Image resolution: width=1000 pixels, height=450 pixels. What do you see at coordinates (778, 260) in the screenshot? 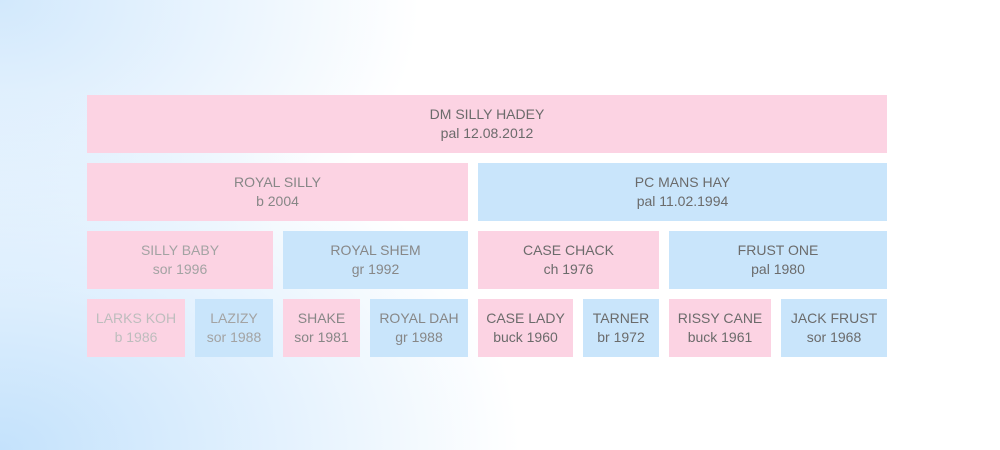
I see `horse-box-sire-sire: FRUST ONE pal 1980` at bounding box center [778, 260].